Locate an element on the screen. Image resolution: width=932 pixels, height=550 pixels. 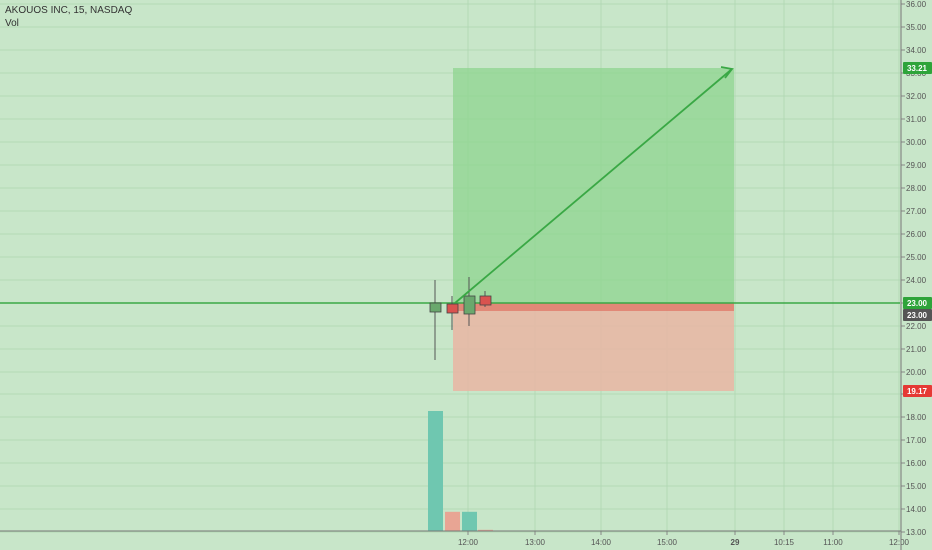
symbol-title: AKOUOS INC, 15, NASDAQ is located at coordinates (69, 10).